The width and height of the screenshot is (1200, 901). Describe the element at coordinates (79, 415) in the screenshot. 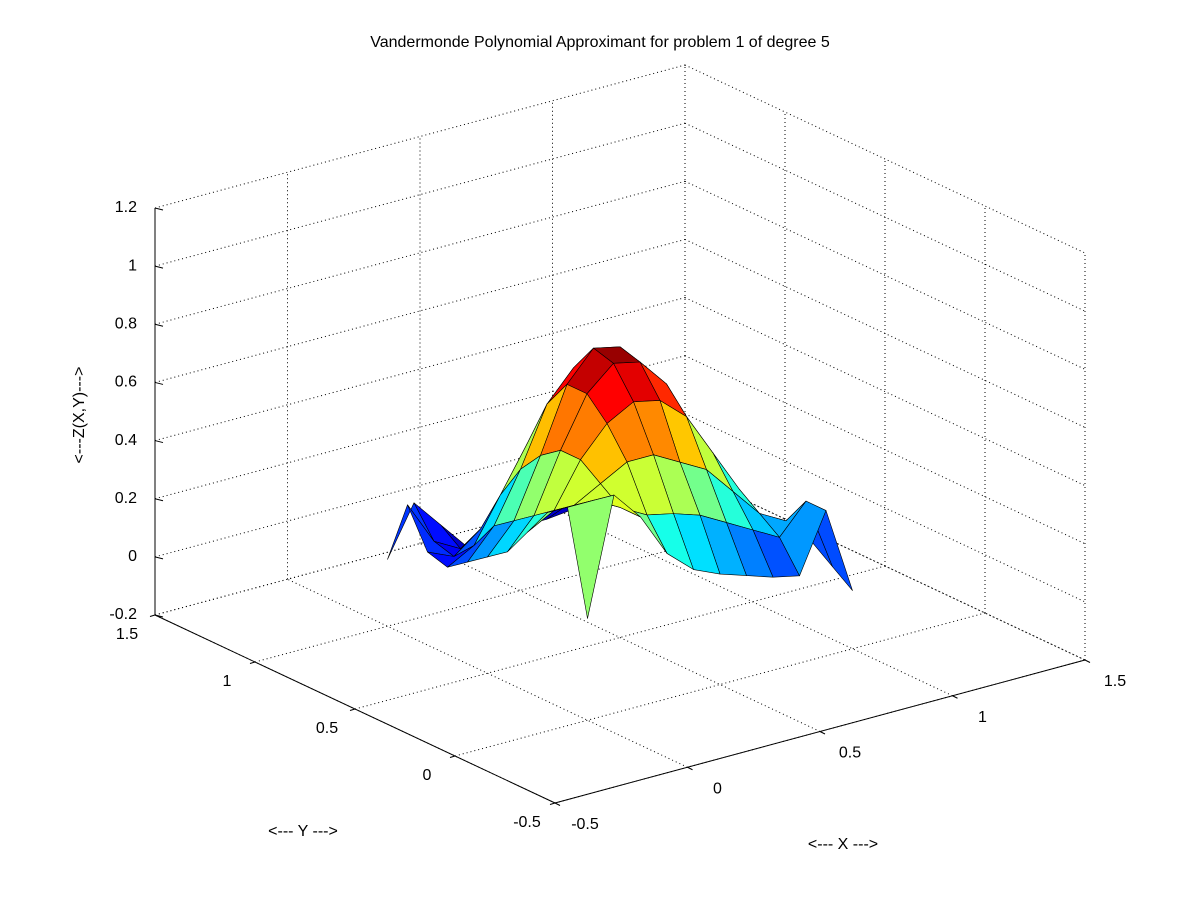

I see `z-axis-label: <---Z(X,Y)--->` at that location.